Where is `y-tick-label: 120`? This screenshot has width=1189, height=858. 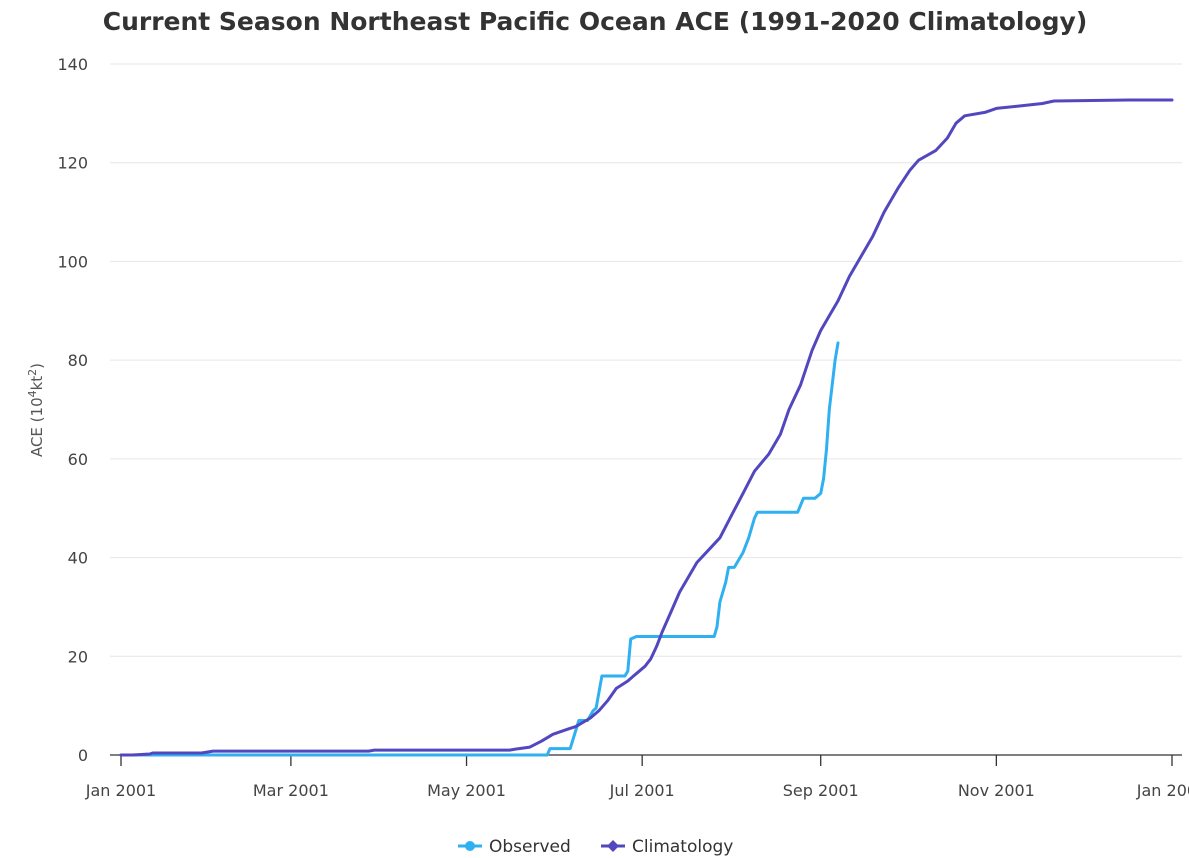
y-tick-label: 120 is located at coordinates (72, 163).